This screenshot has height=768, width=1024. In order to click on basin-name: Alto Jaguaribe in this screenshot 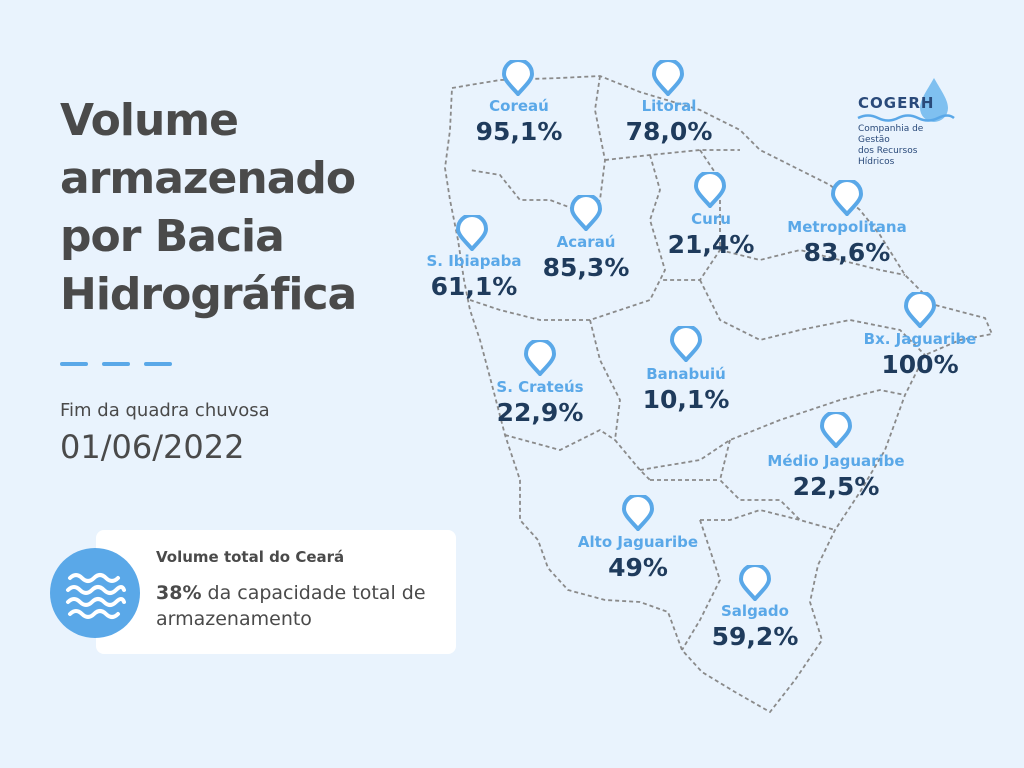, I will do `click(638, 542)`.